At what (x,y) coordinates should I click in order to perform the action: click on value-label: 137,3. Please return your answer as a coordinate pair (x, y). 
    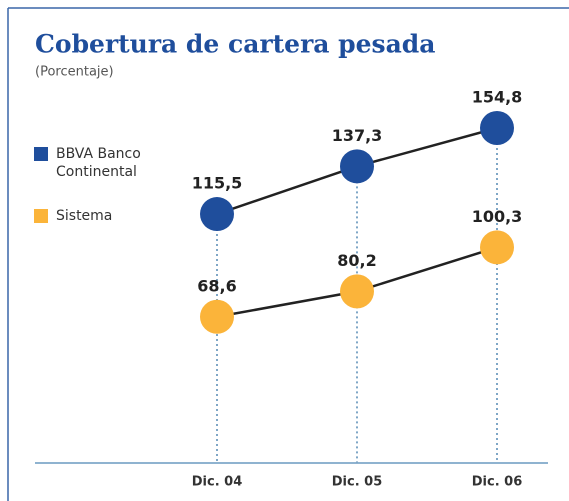
    Looking at the image, I should click on (357, 135).